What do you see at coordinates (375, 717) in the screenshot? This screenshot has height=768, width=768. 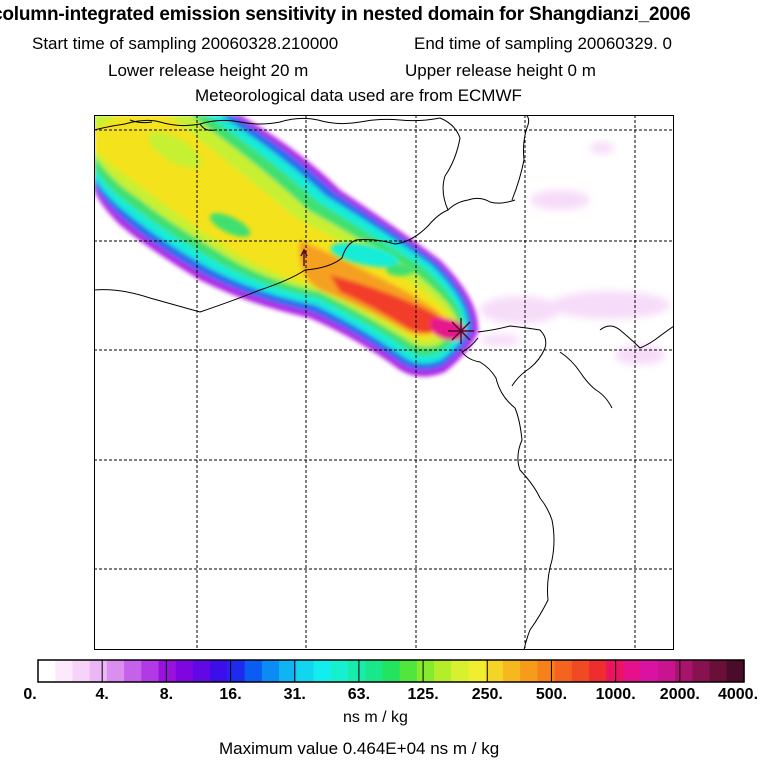 I see `colorbar-unit: ns m / kg` at bounding box center [375, 717].